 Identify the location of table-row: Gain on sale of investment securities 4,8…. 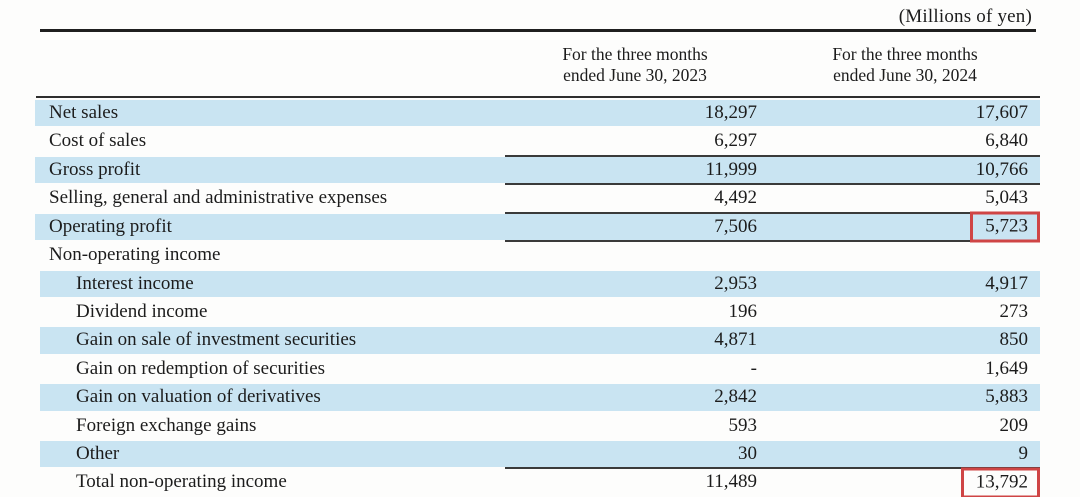
(540, 340).